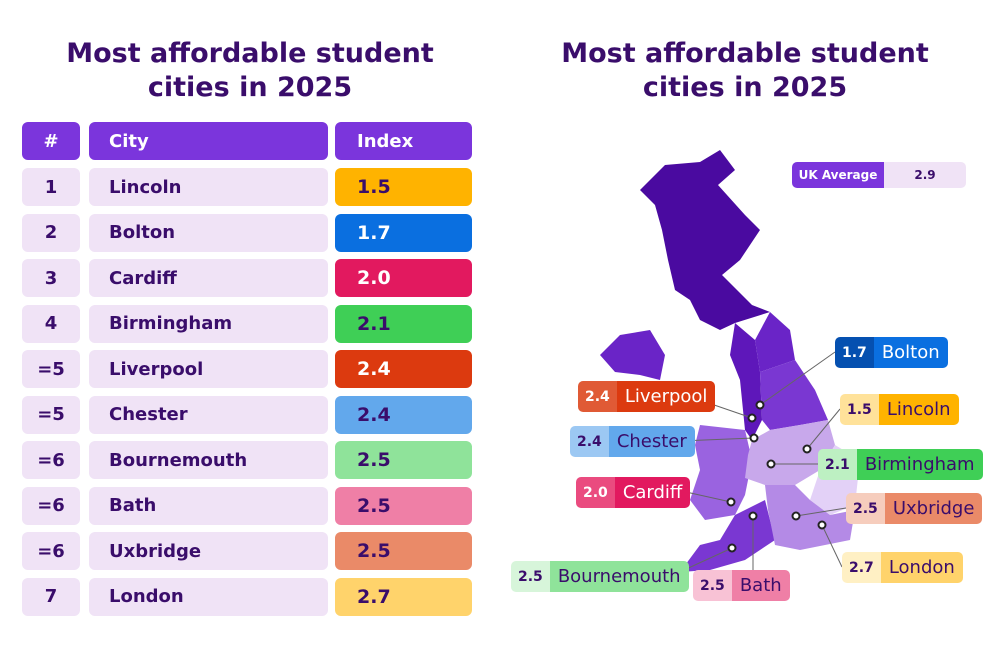 The image size is (992, 660). Describe the element at coordinates (838, 175) in the screenshot. I see `uk-average-label: UK Average` at that location.